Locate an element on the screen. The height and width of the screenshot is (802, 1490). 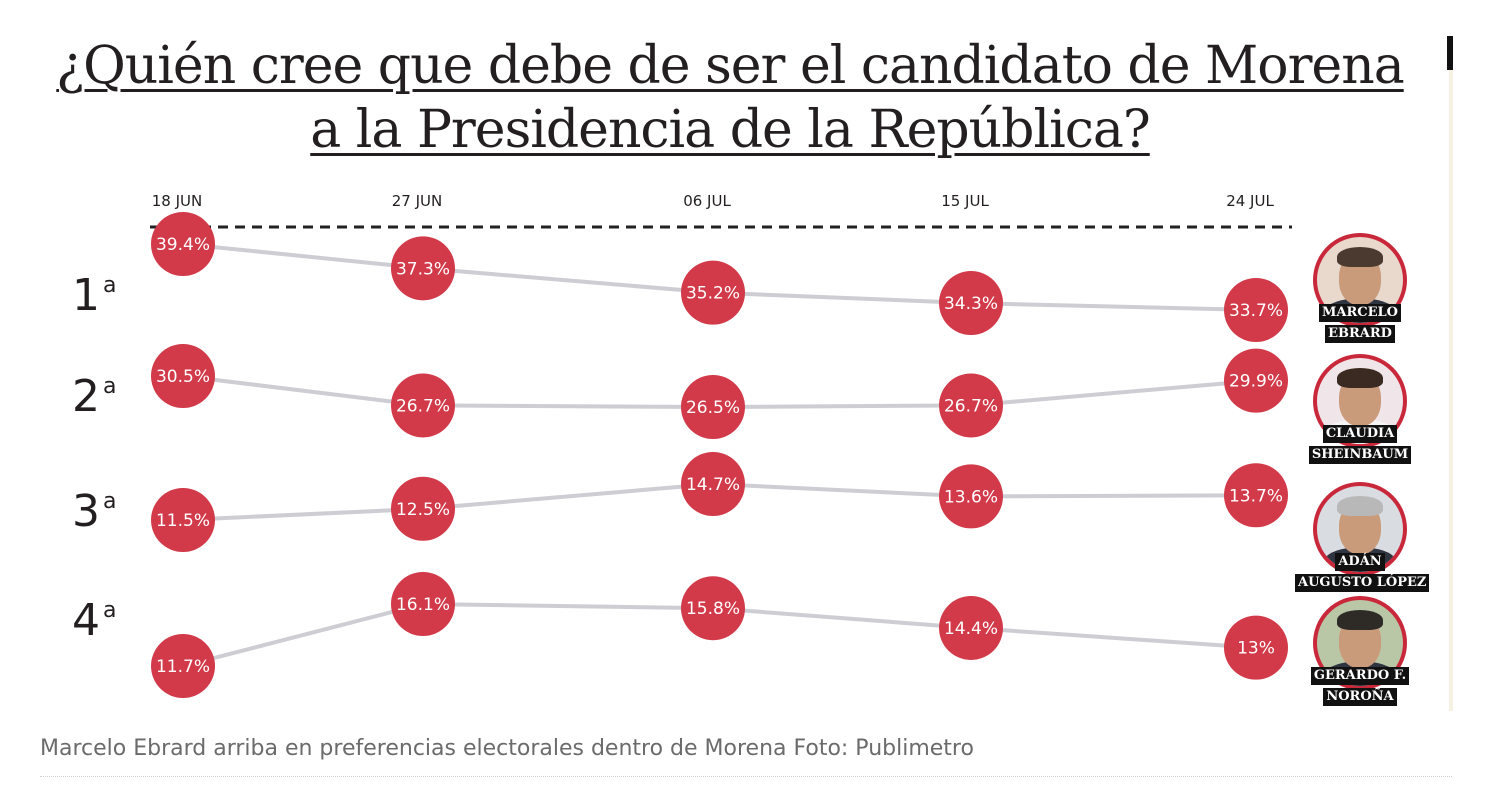
candidate-name-line-1: GERARDO F. is located at coordinates (1360, 676).